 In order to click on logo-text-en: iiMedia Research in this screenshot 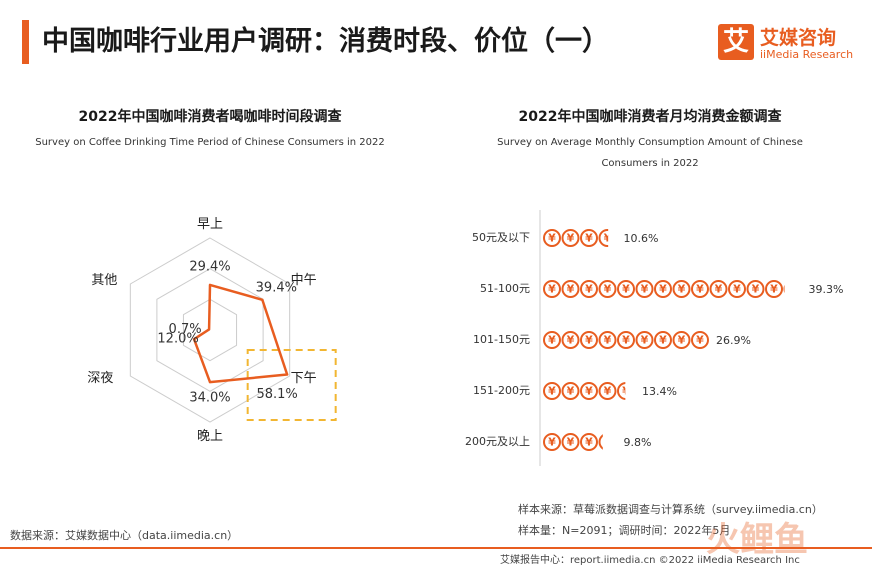, I will do `click(807, 54)`.